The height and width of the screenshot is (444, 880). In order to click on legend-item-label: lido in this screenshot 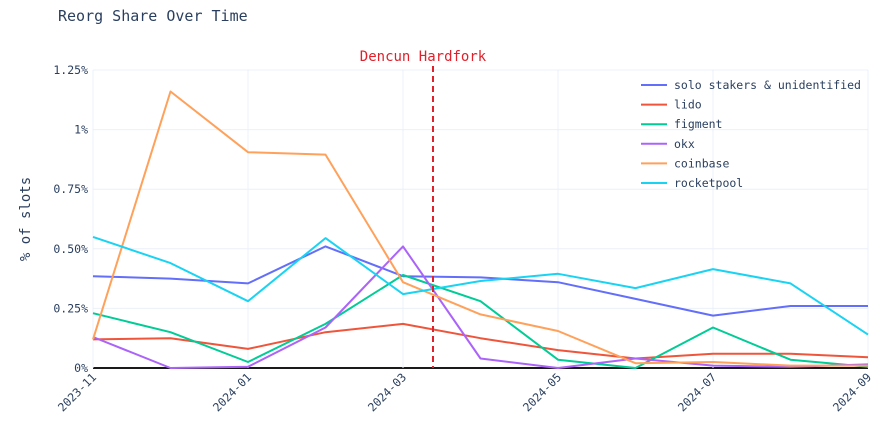, I will do `click(688, 105)`.